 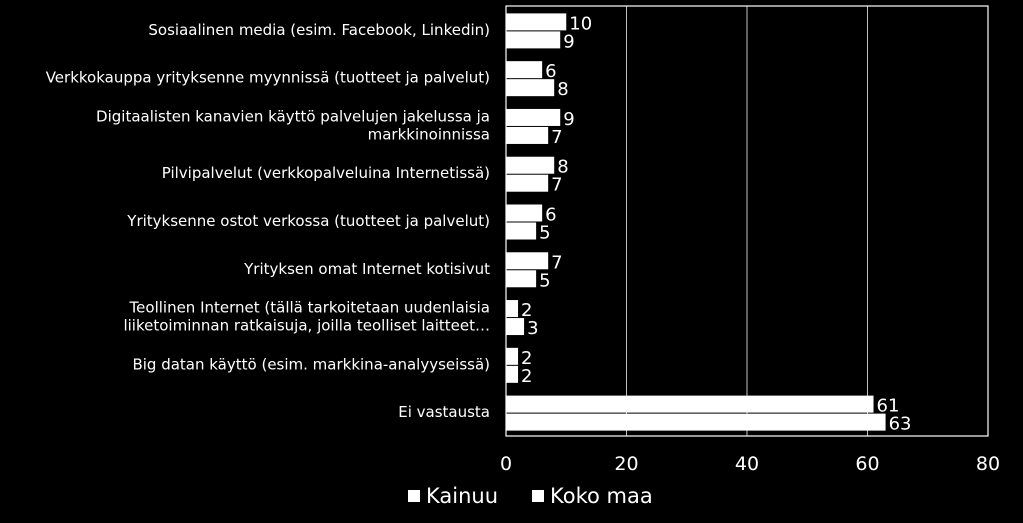 What do you see at coordinates (366, 269) in the screenshot?
I see `category-label: Yrityksen omat Internet kotisivut` at bounding box center [366, 269].